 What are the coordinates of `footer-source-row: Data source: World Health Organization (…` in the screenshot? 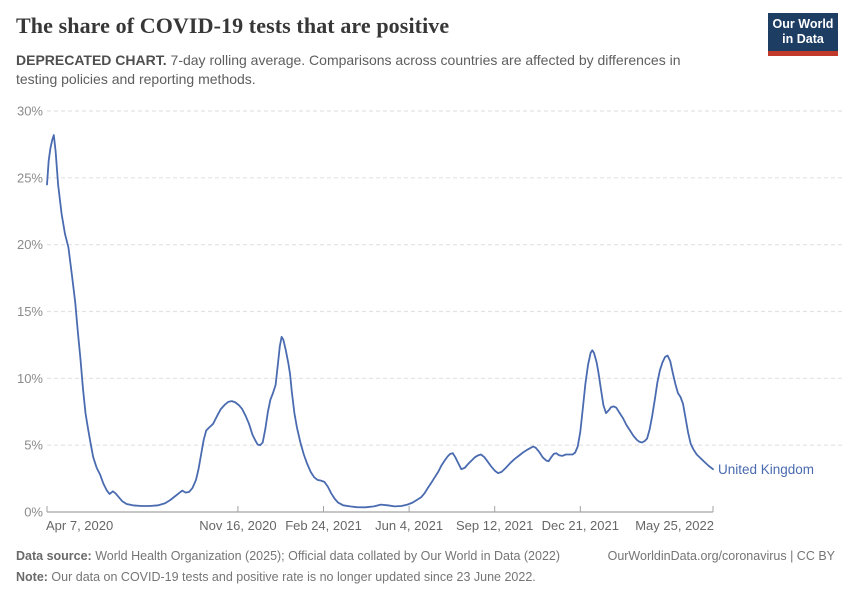 It's located at (425, 556).